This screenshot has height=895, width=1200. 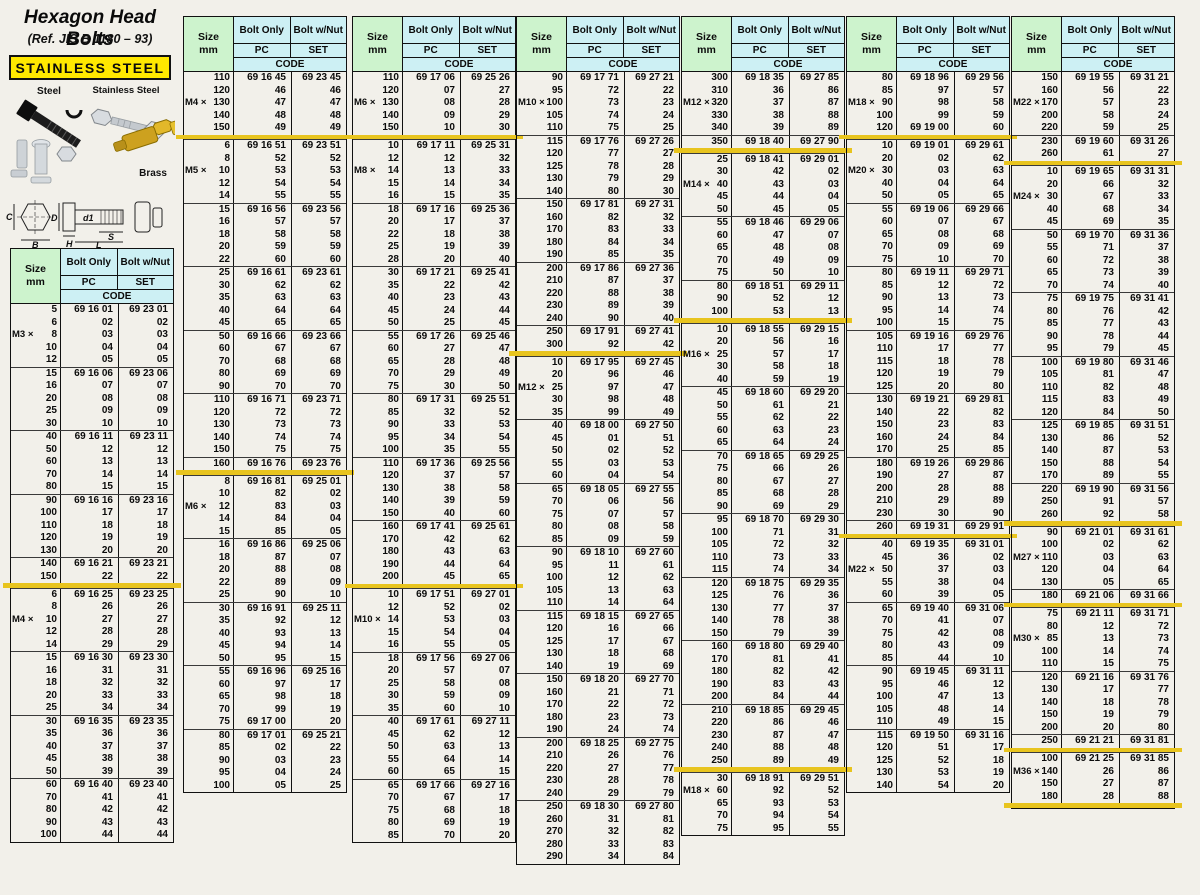 I want to click on size-group: 220 69 19 90 69 31 56 250 91 57 260 92 58, so click(x=1093, y=502).